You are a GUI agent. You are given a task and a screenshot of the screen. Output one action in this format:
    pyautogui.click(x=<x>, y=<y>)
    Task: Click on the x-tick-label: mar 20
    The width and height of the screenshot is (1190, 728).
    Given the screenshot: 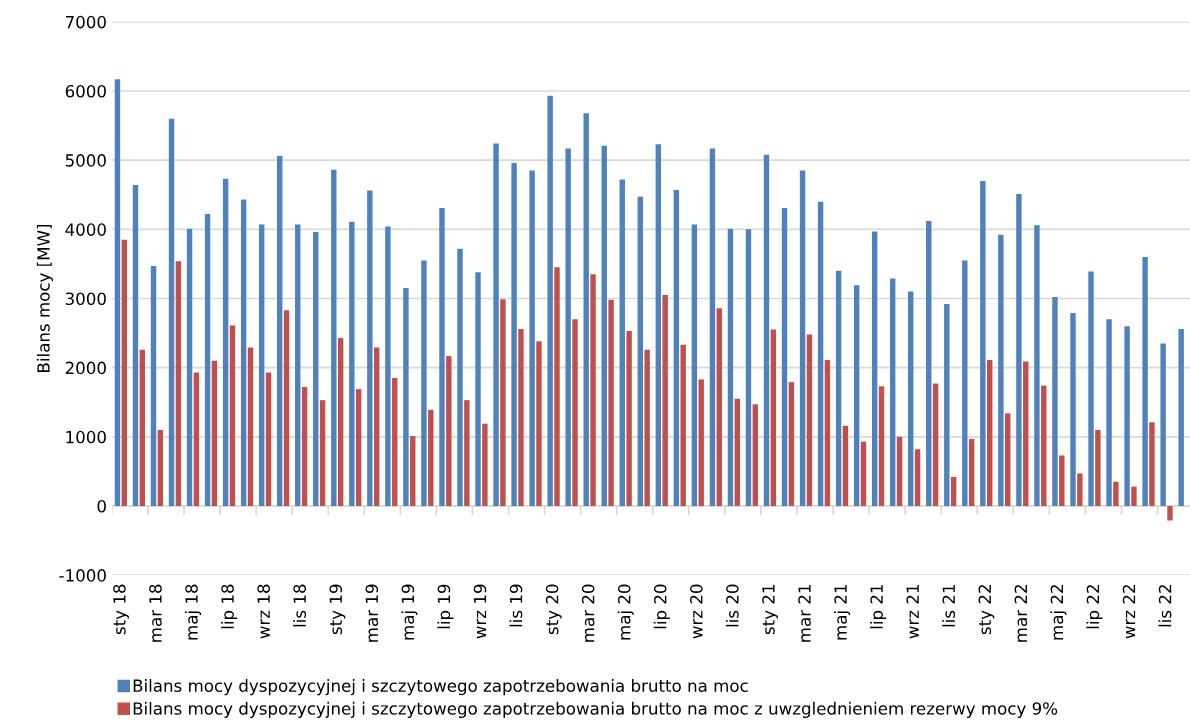 What is the action you would take?
    pyautogui.click(x=588, y=613)
    